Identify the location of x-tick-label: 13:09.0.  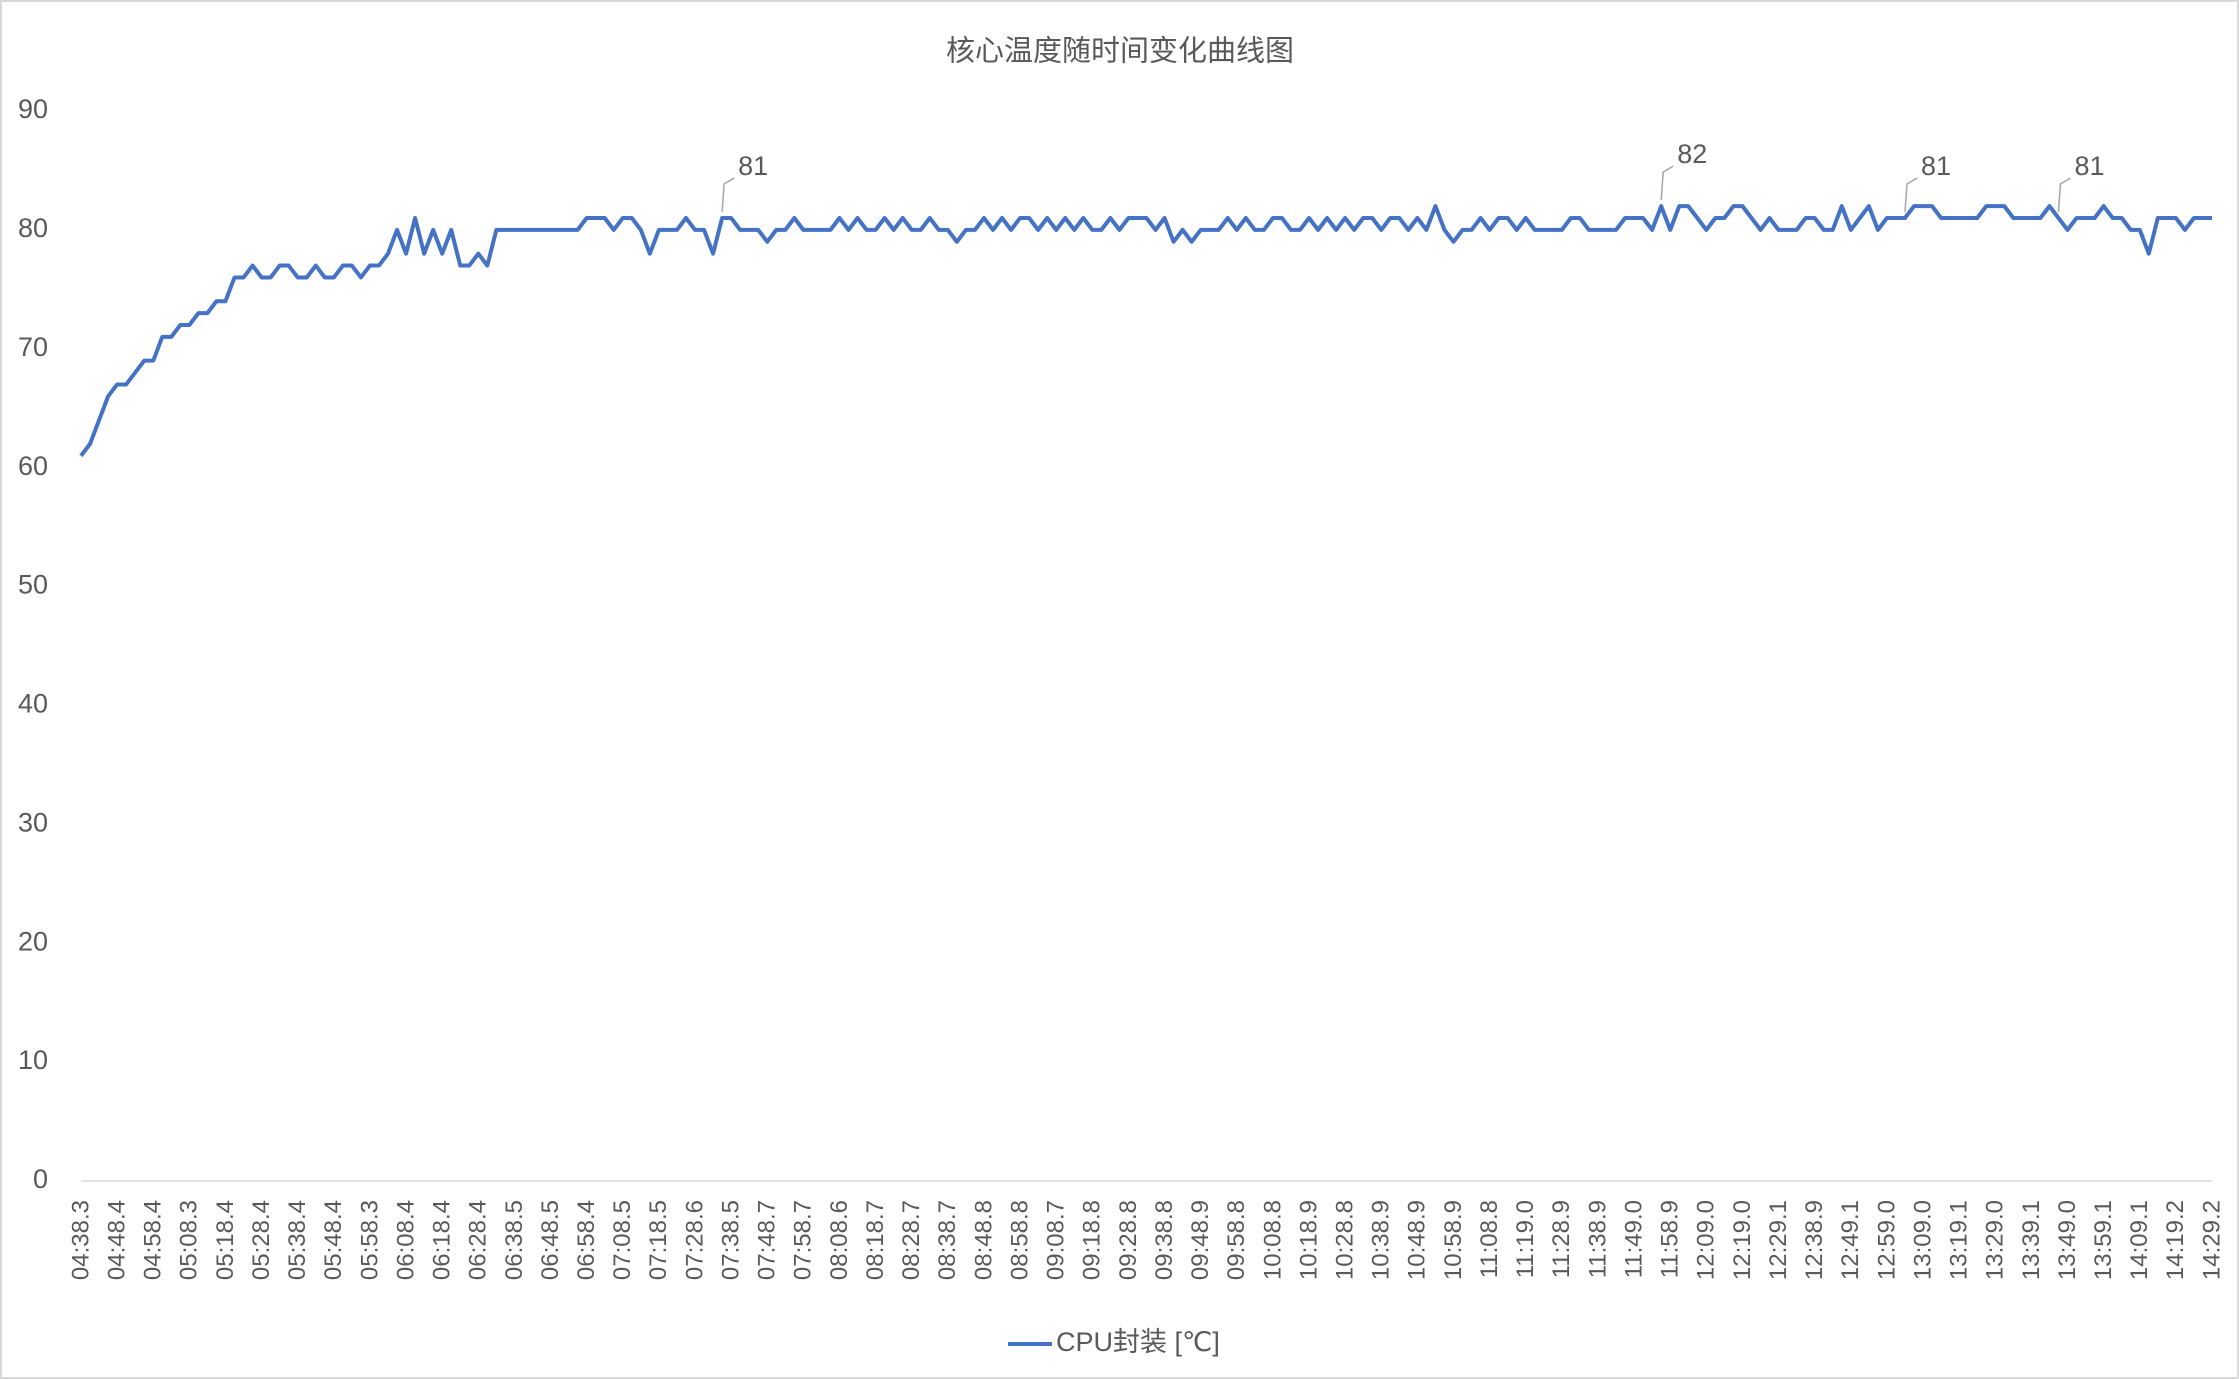
(1922, 1240).